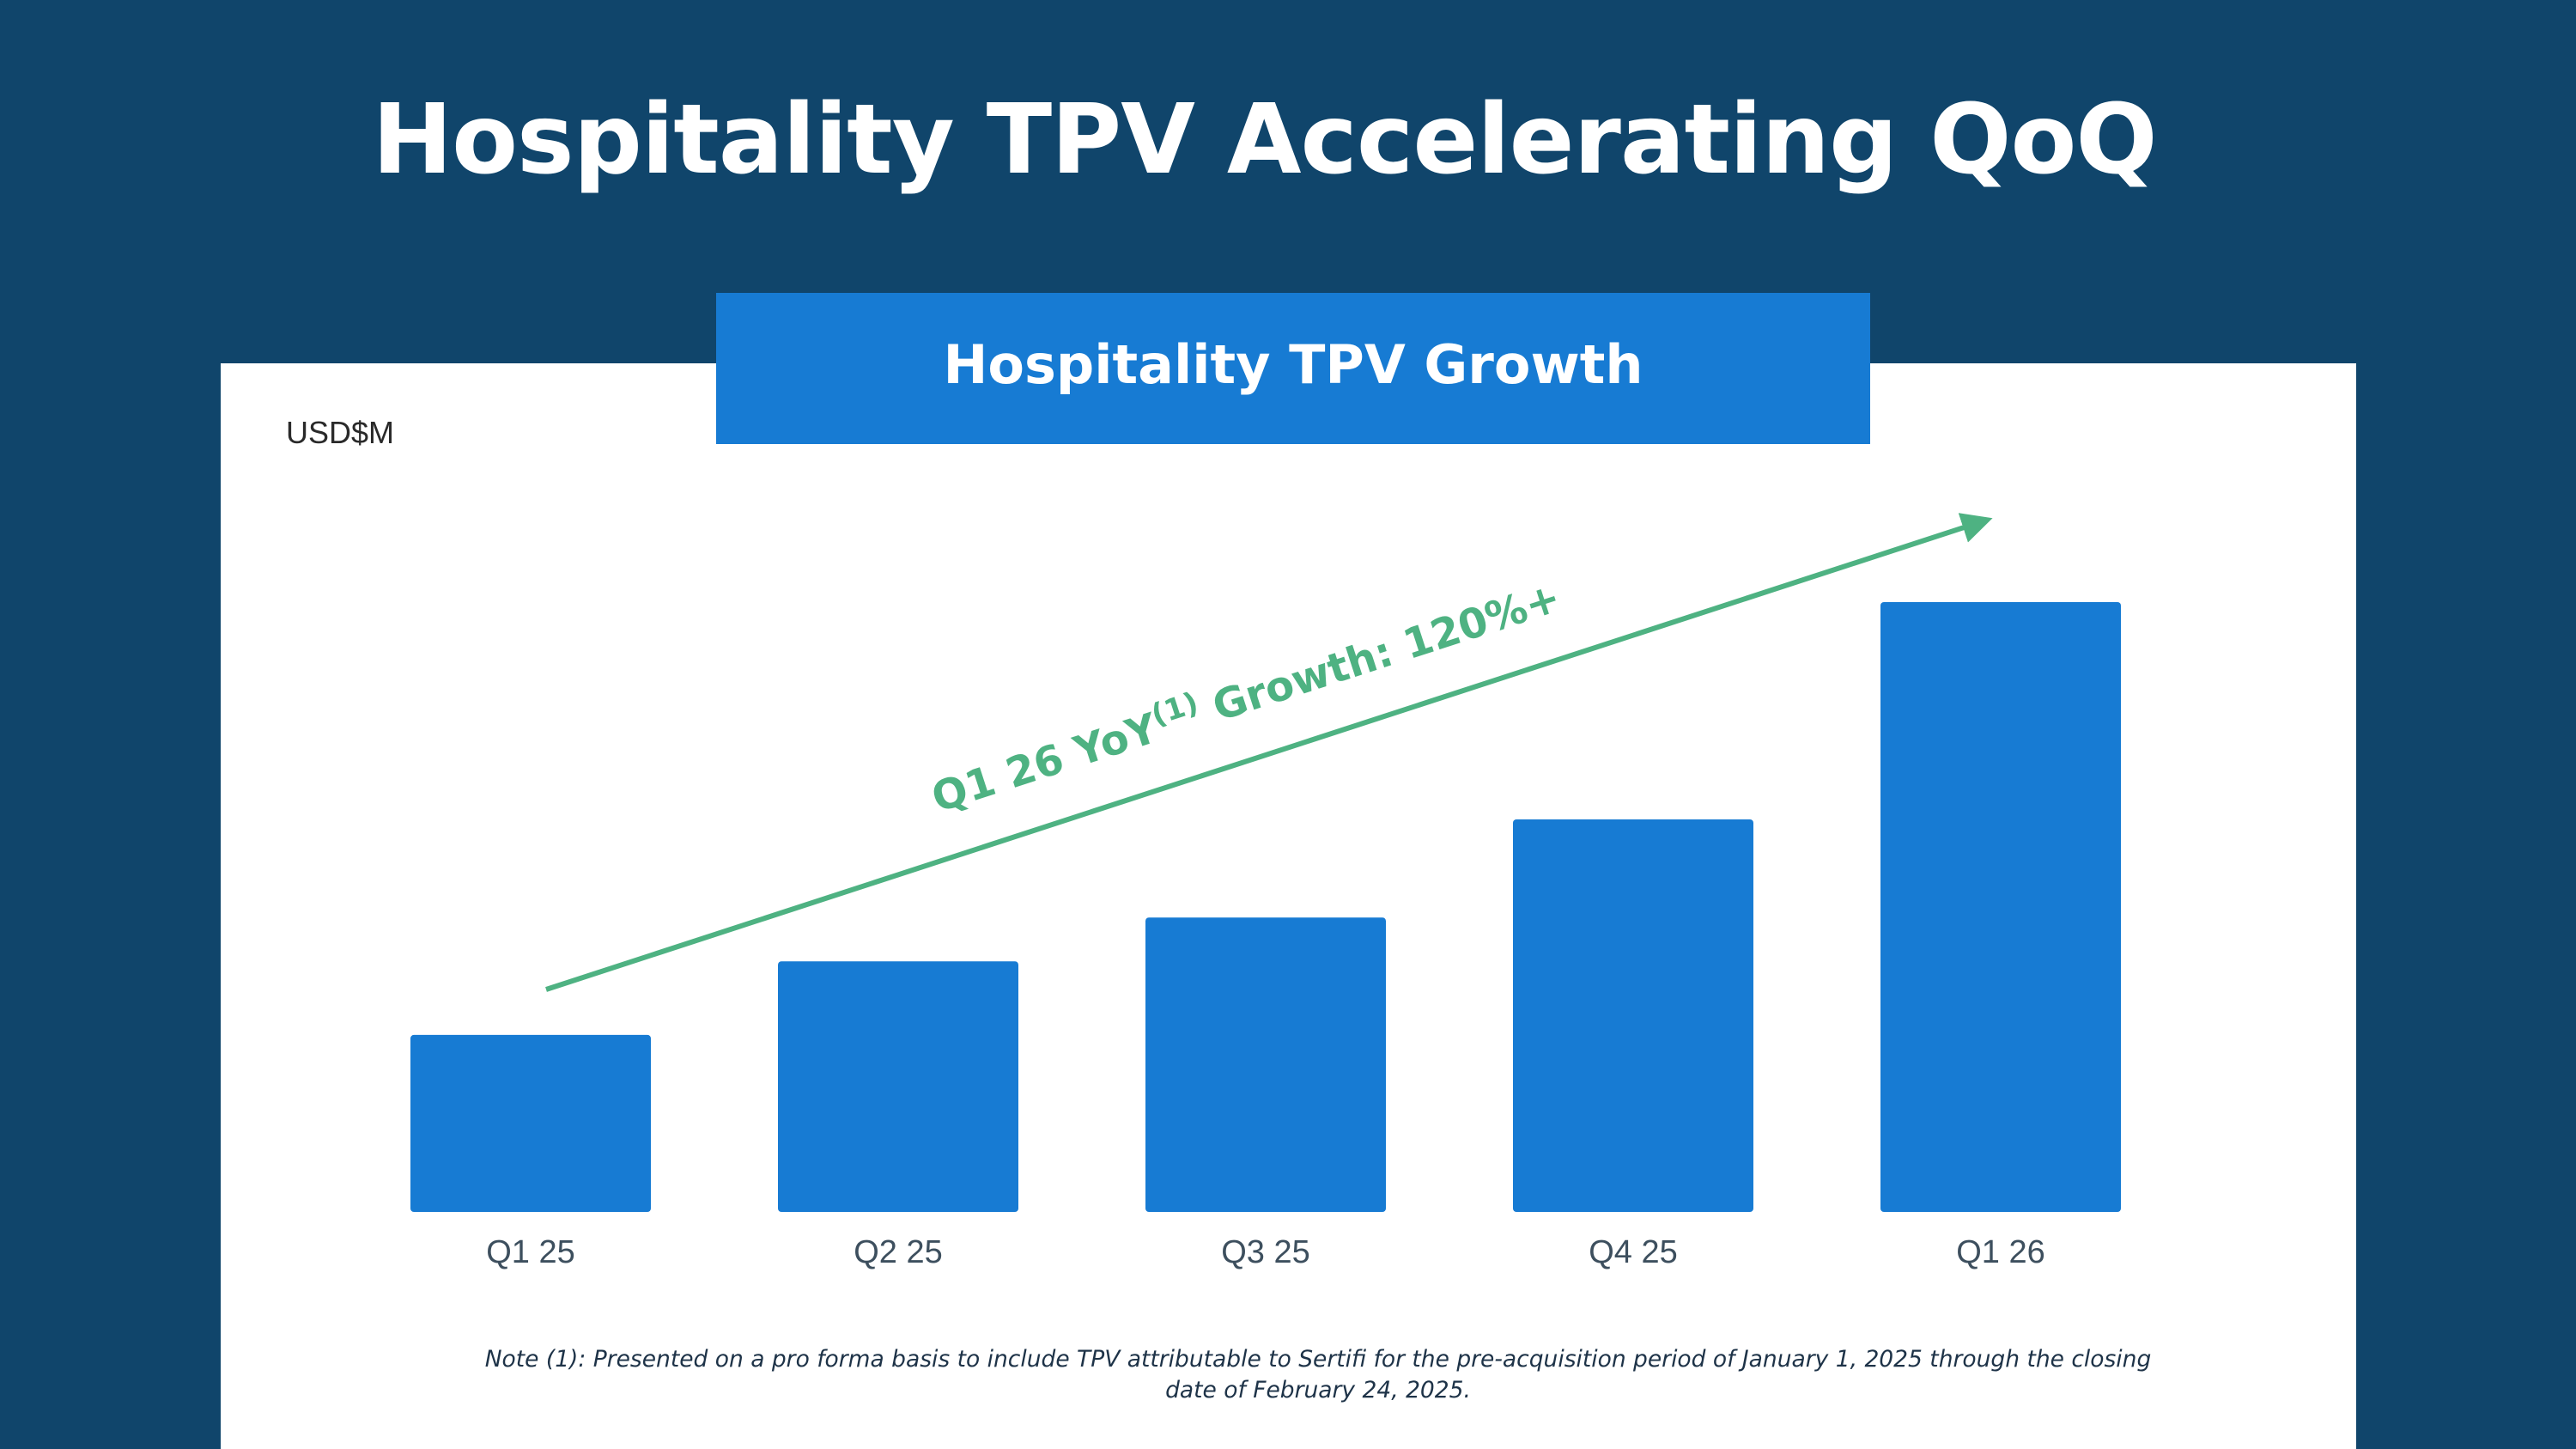 This screenshot has width=2576, height=1449. Describe the element at coordinates (2001, 1252) in the screenshot. I see `x-tick-label: Q1 26` at that location.